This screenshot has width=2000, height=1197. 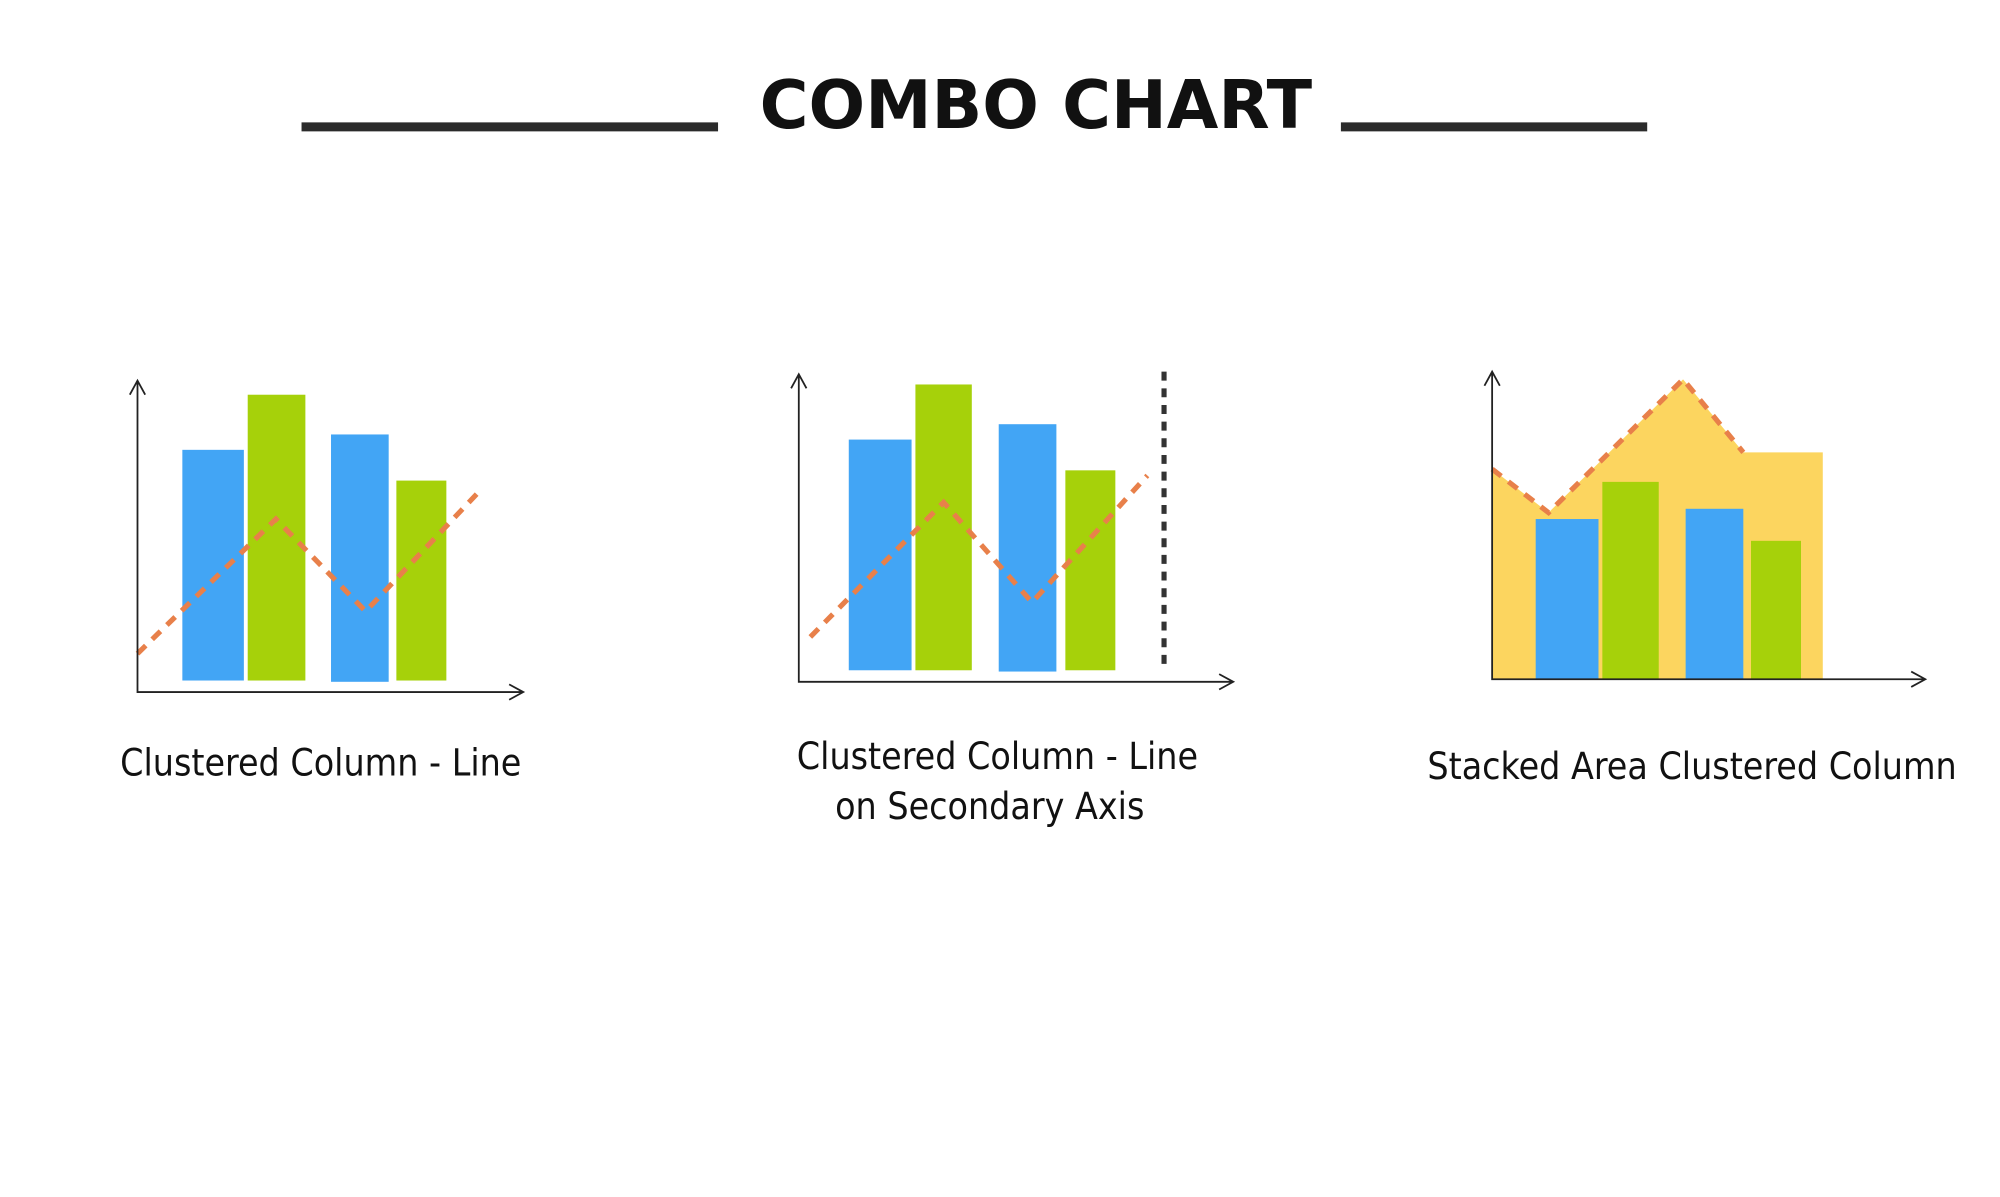 I want to click on caption: on Secondary Axis, so click(x=989, y=806).